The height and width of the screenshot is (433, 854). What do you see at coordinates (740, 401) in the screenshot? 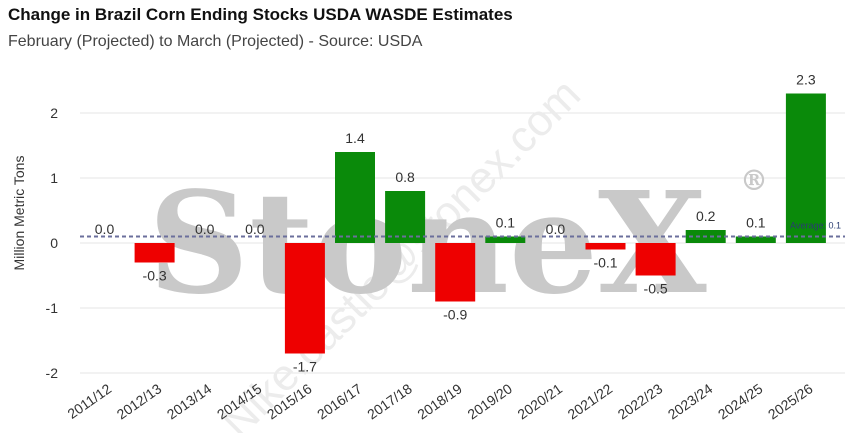
I see `x-tick-label: 2024/25` at bounding box center [740, 401].